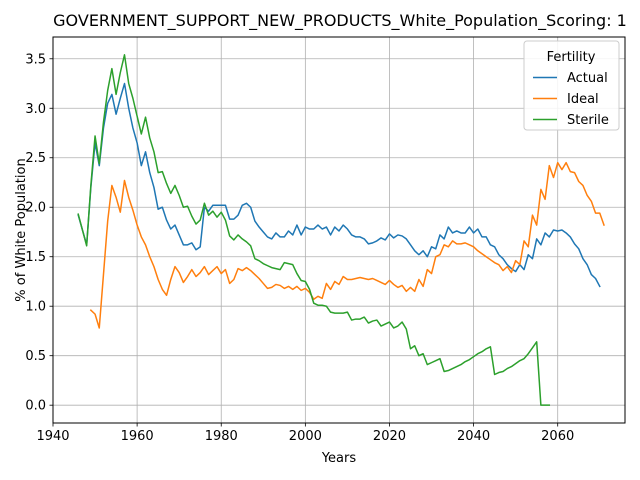 The width and height of the screenshot is (640, 480). I want to click on y-tick-label: 3.0, so click(35, 109).